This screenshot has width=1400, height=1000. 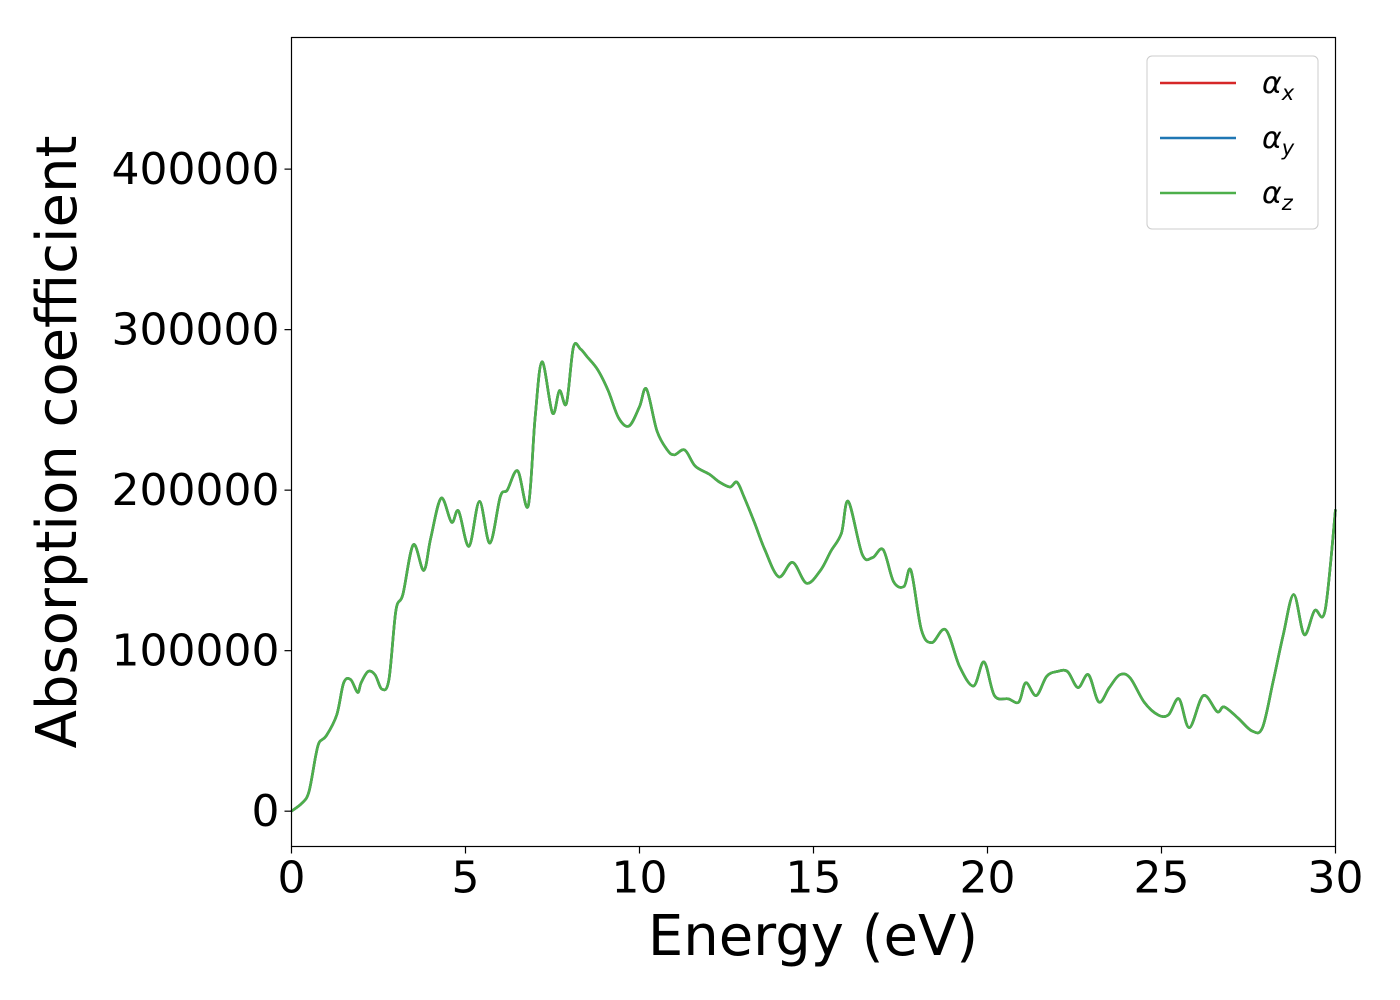 What do you see at coordinates (1232, 142) in the screenshot?
I see `legend-box` at bounding box center [1232, 142].